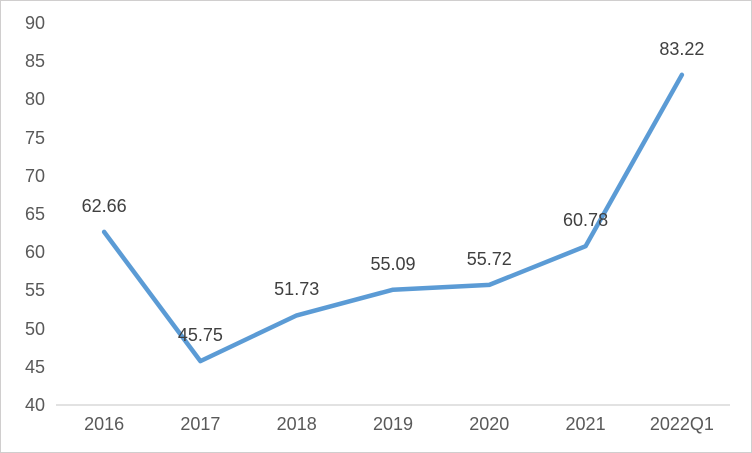 This screenshot has width=752, height=453. What do you see at coordinates (296, 424) in the screenshot?
I see `x-axis-tick-label: 2018` at bounding box center [296, 424].